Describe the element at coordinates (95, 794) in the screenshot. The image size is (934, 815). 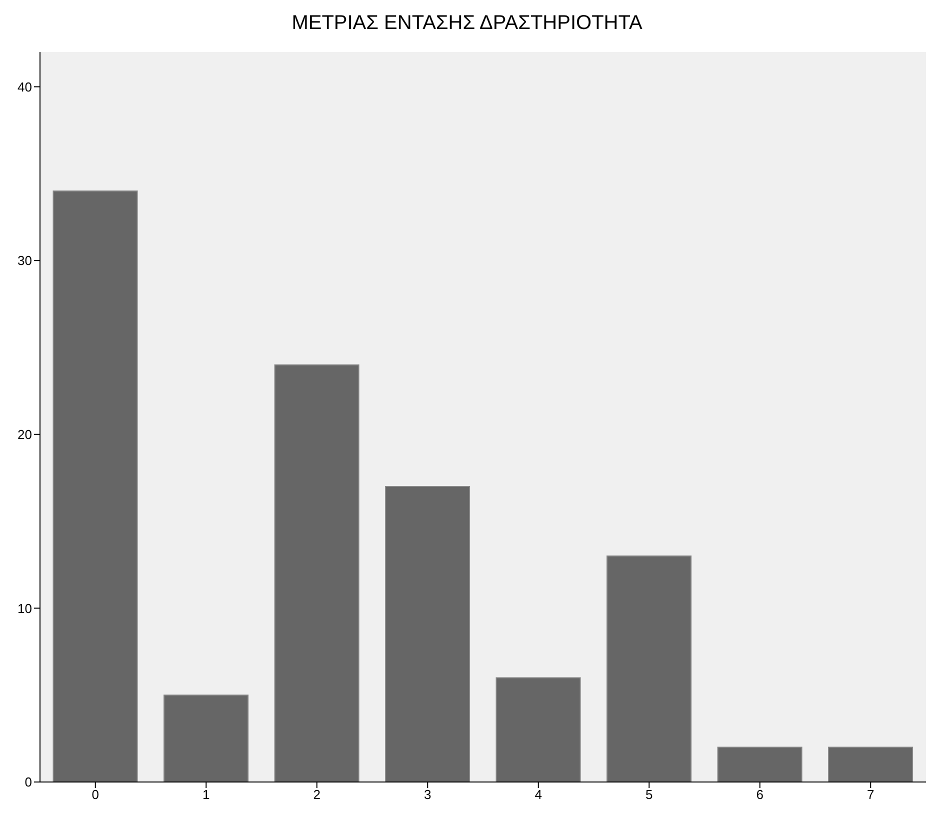
I see `x-tick-label: 0` at that location.